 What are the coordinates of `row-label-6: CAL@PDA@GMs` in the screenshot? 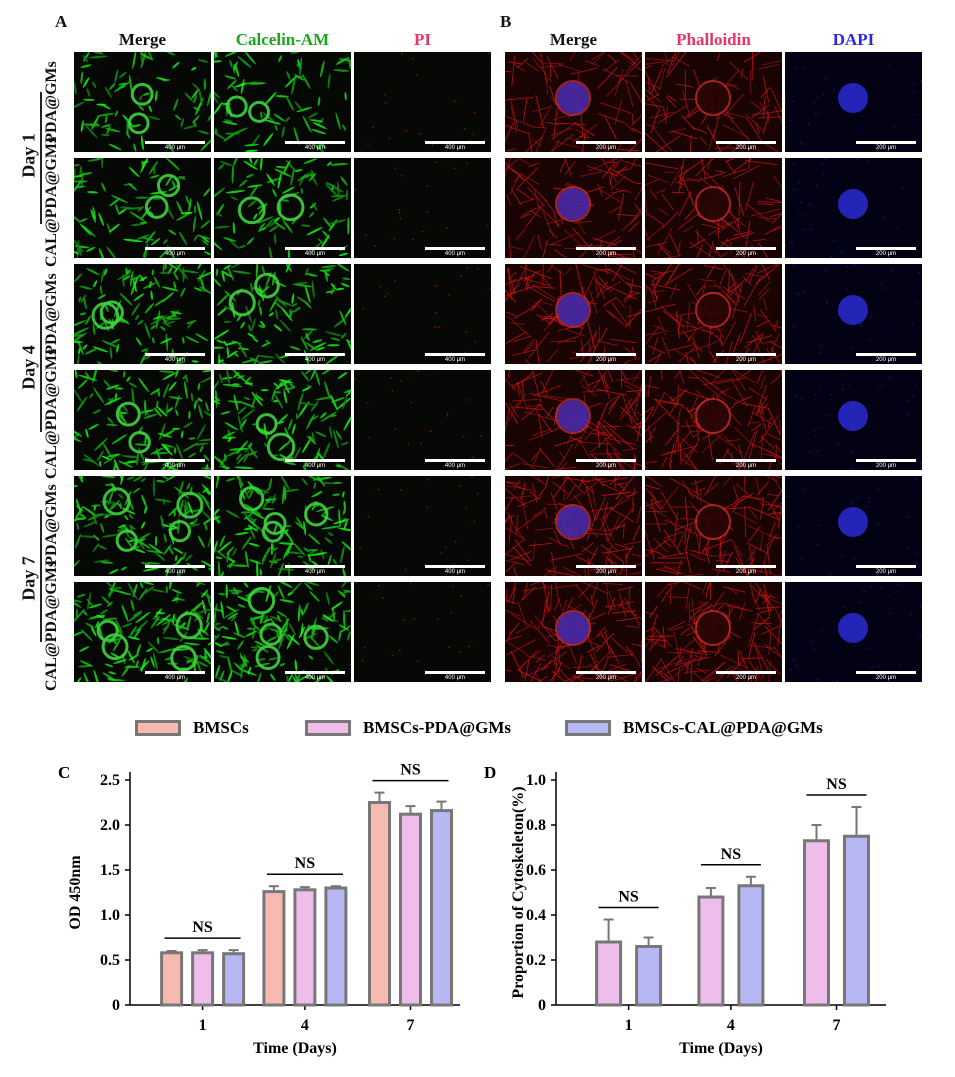 It's located at (51, 625).